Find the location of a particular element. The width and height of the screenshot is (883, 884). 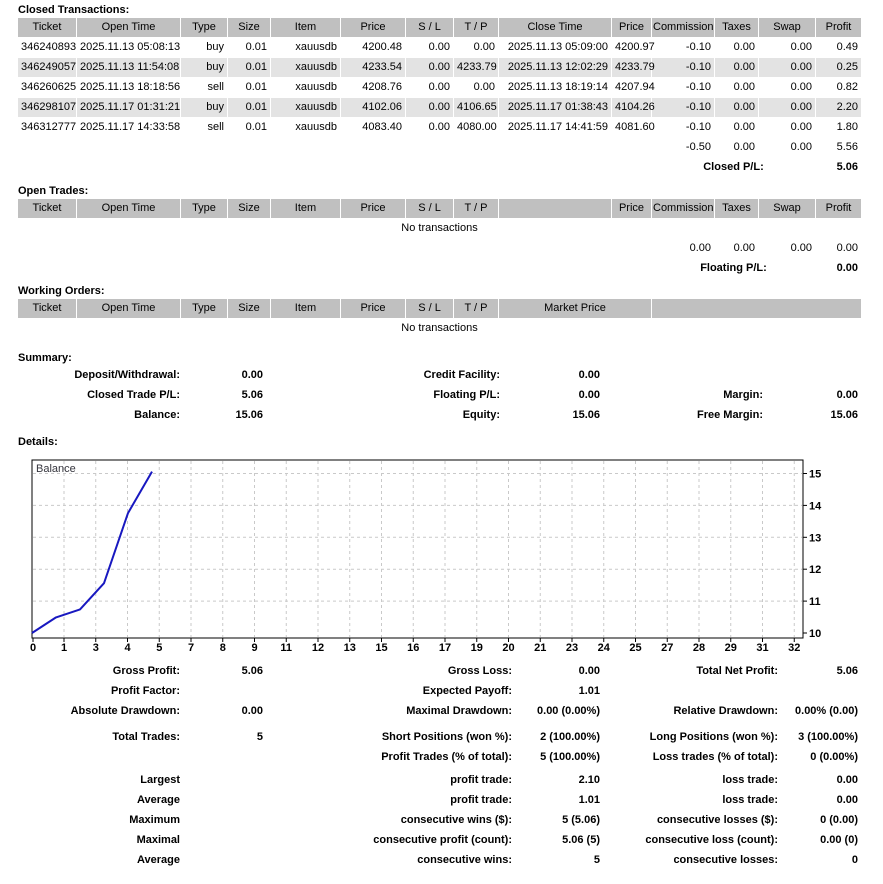

x-tick-label: 12 is located at coordinates (318, 648).